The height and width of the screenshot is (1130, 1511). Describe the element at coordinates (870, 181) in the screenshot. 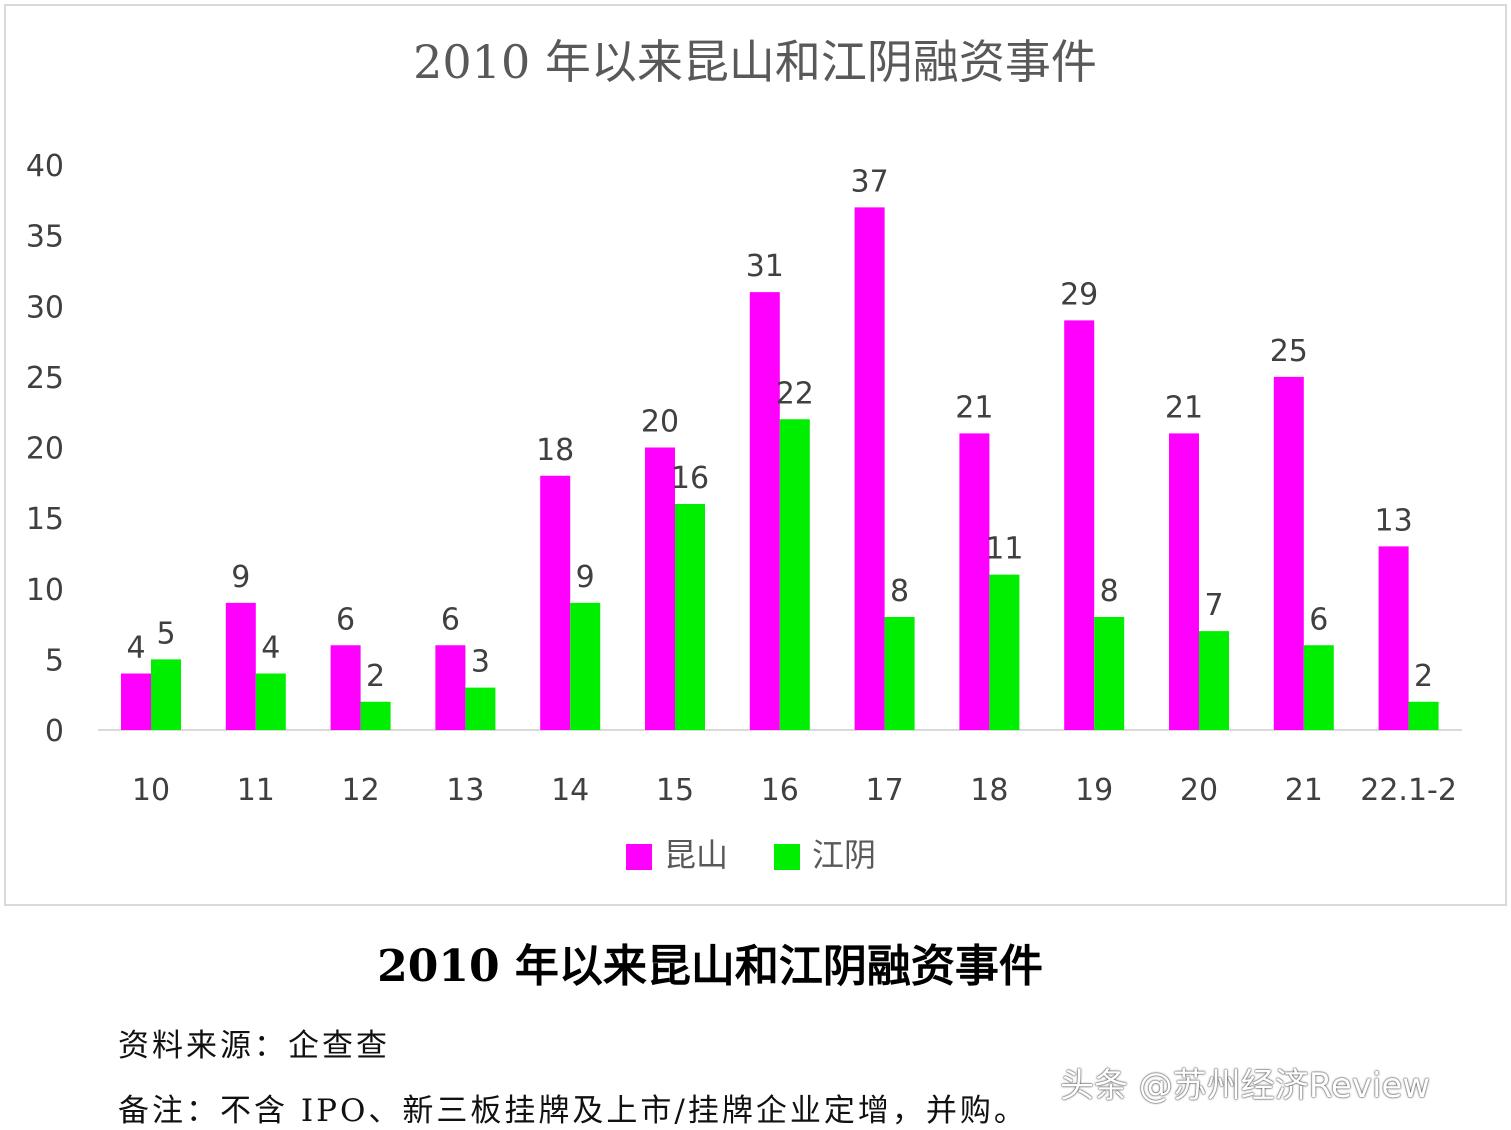

I see `data-label: 37` at that location.